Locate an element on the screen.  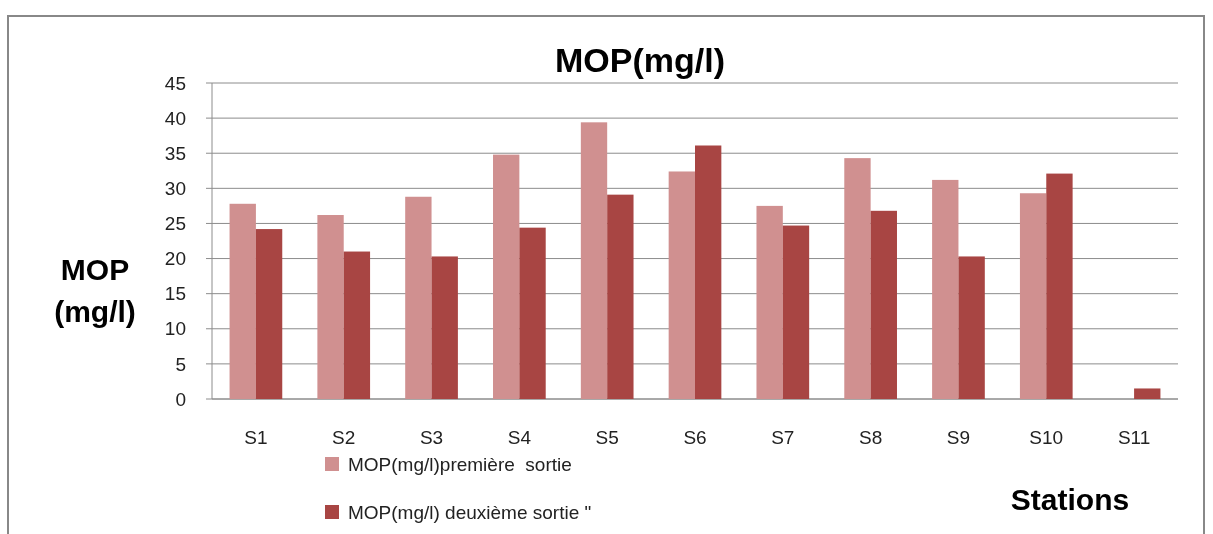
y-tick-label: 20 is located at coordinates (175, 259).